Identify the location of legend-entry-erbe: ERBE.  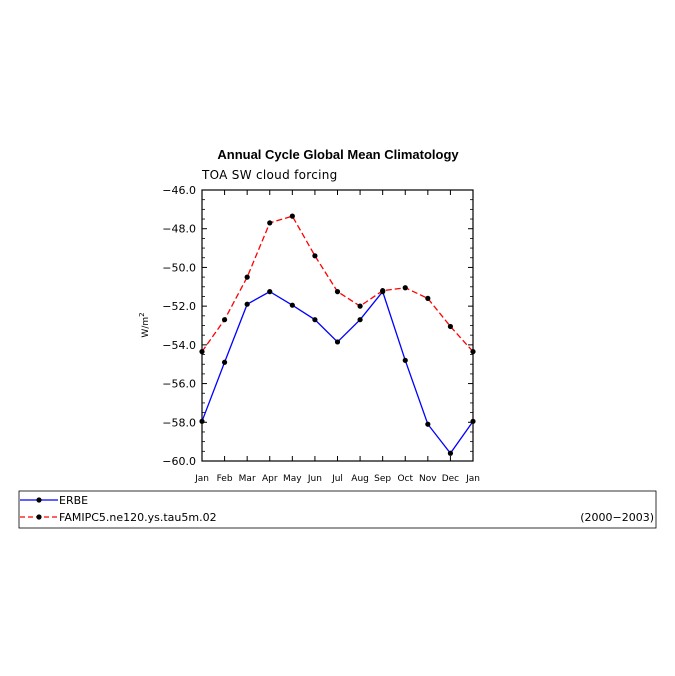
(54, 500).